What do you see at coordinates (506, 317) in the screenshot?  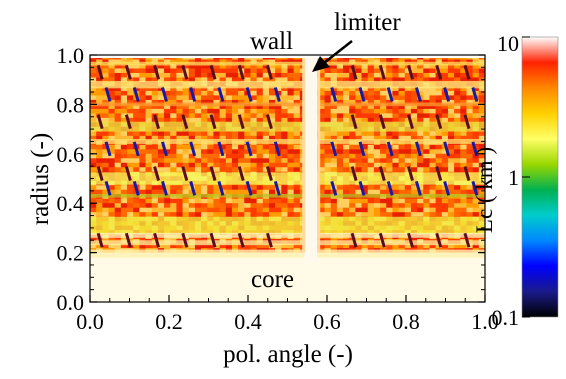 I see `colorbar-tick-label: 0.1` at bounding box center [506, 317].